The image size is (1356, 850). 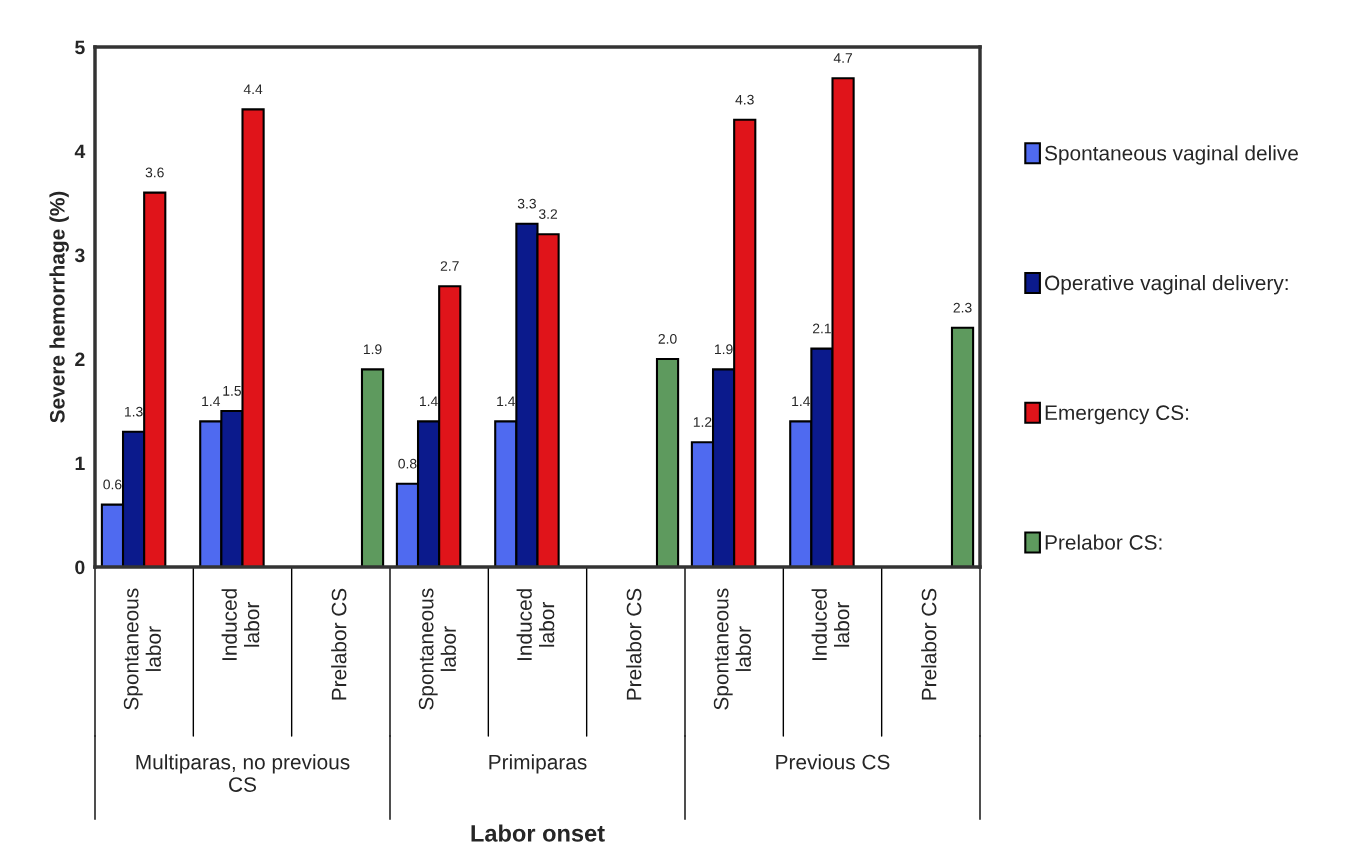 I want to click on data-label: 1.3, so click(x=134, y=411).